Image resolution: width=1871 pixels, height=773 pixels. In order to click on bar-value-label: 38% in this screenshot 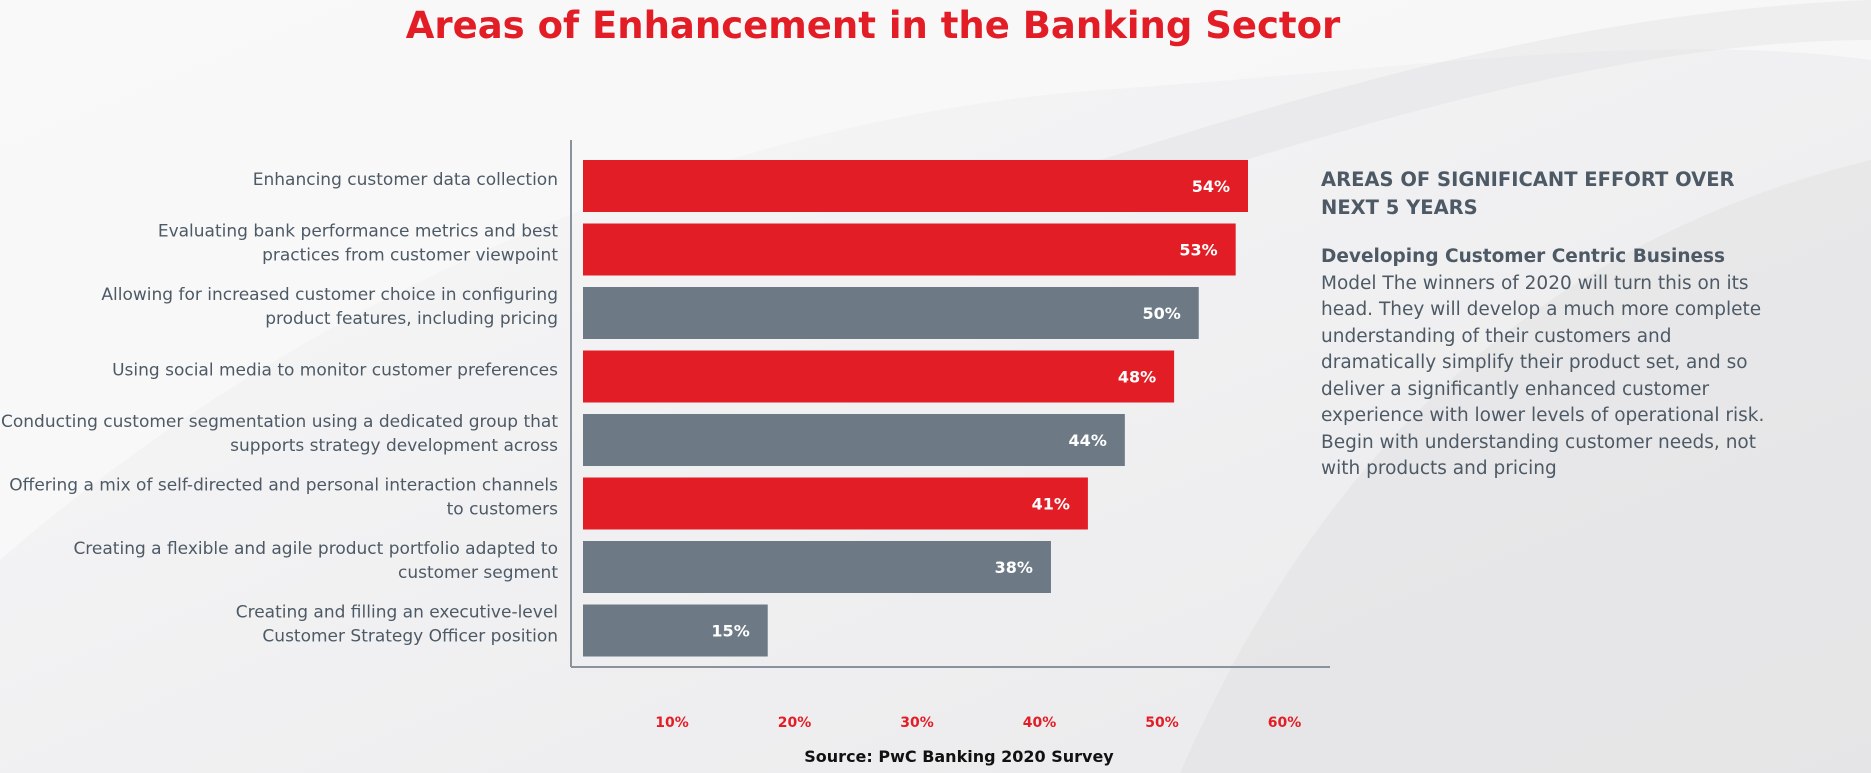, I will do `click(1014, 567)`.